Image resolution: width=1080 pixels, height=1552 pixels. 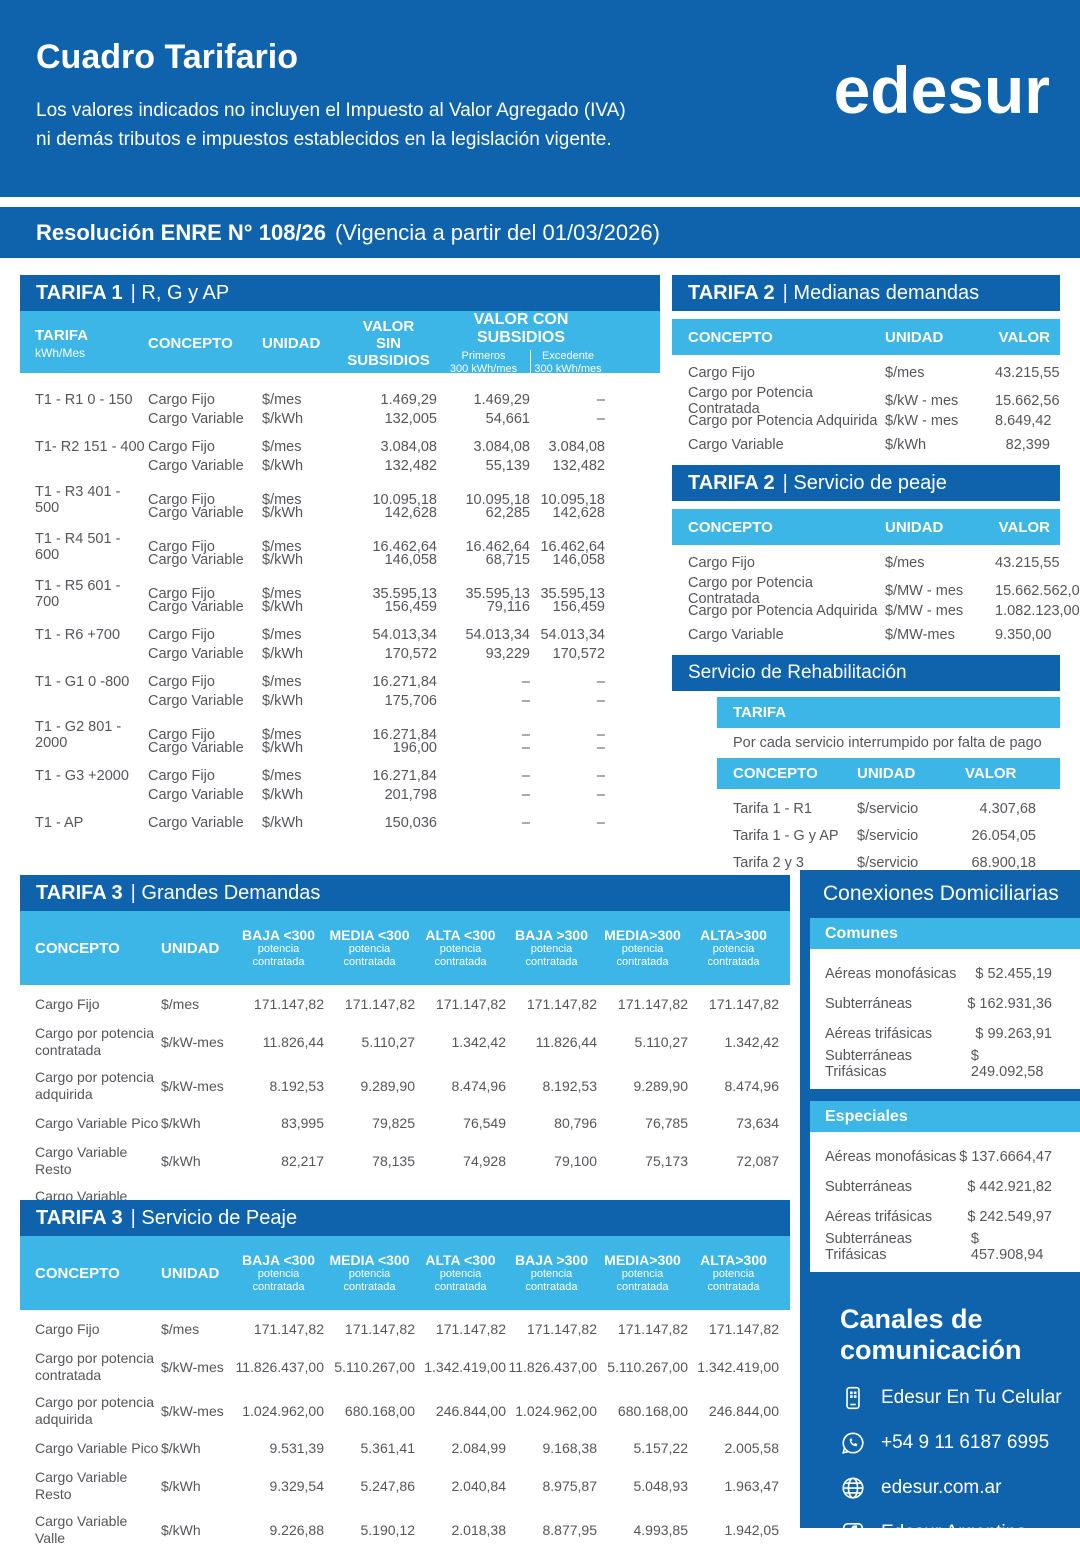 I want to click on tarifa-range: T1 - R6 +700, so click(x=78, y=634).